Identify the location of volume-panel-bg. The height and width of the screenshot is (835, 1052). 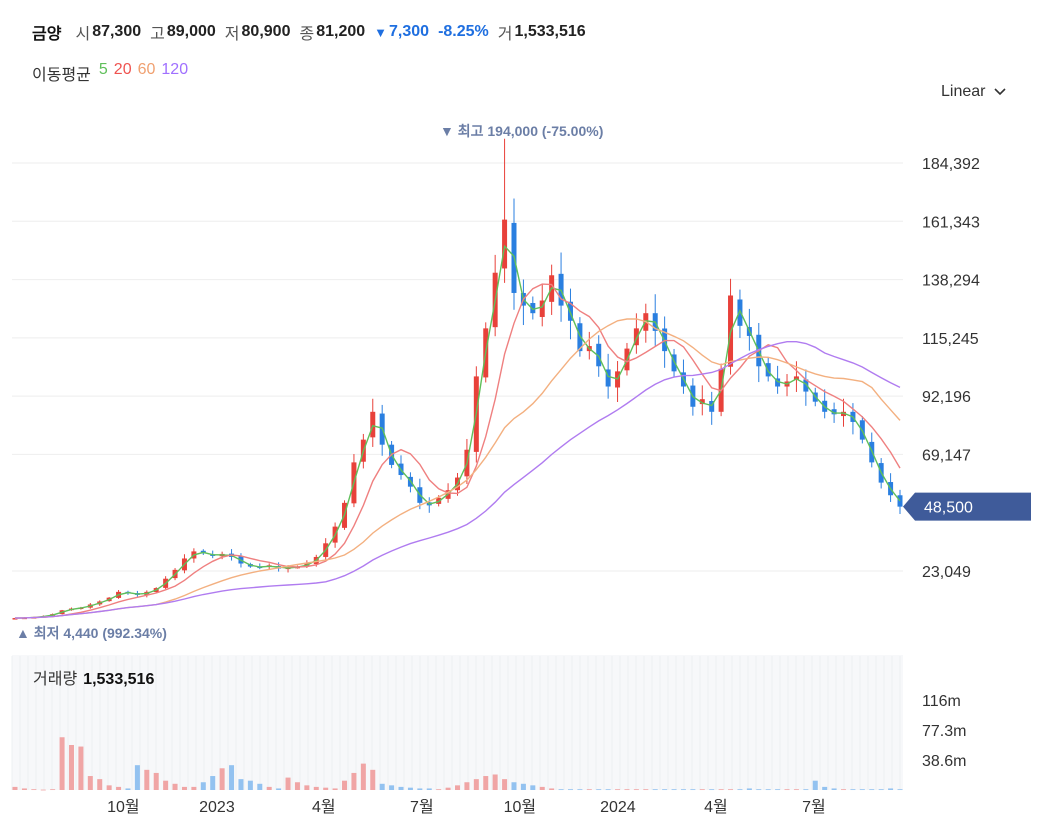
(457, 722).